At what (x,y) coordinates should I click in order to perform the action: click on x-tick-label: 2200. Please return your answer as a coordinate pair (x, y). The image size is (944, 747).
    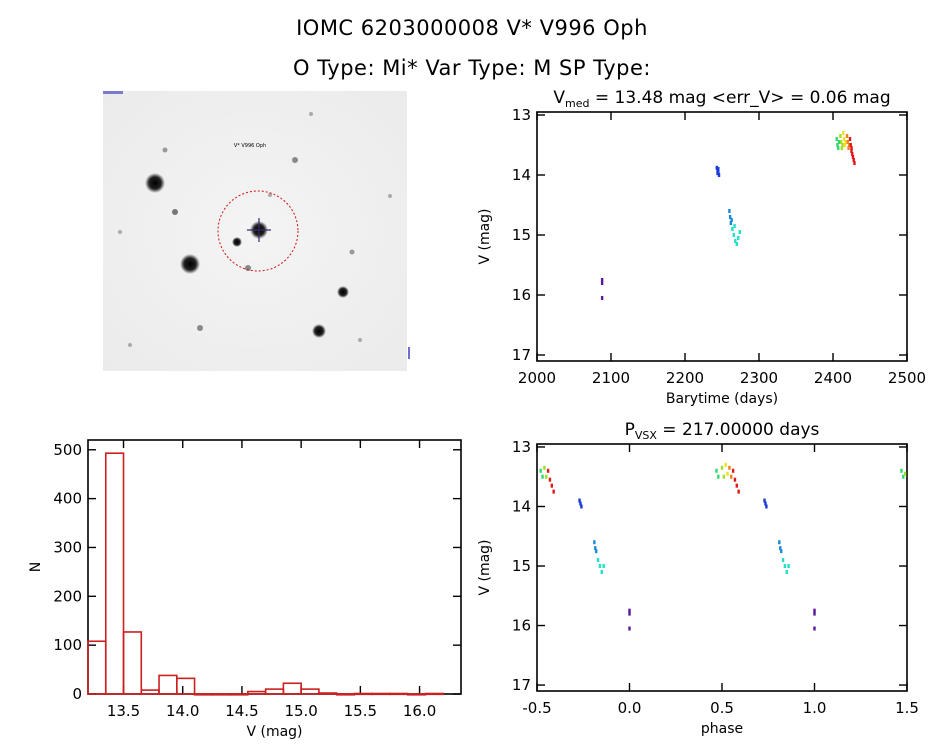
    Looking at the image, I should click on (685, 378).